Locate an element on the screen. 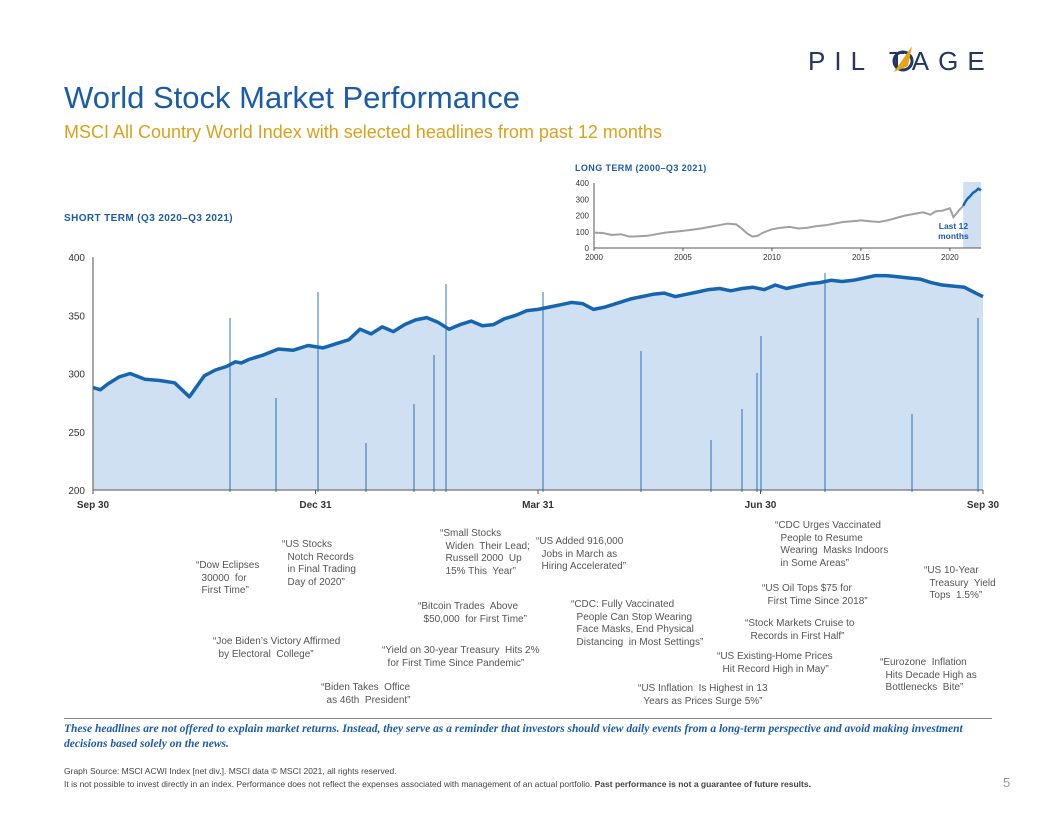 The image size is (1056, 816). x-tick-label: Dec 31 is located at coordinates (315, 505).